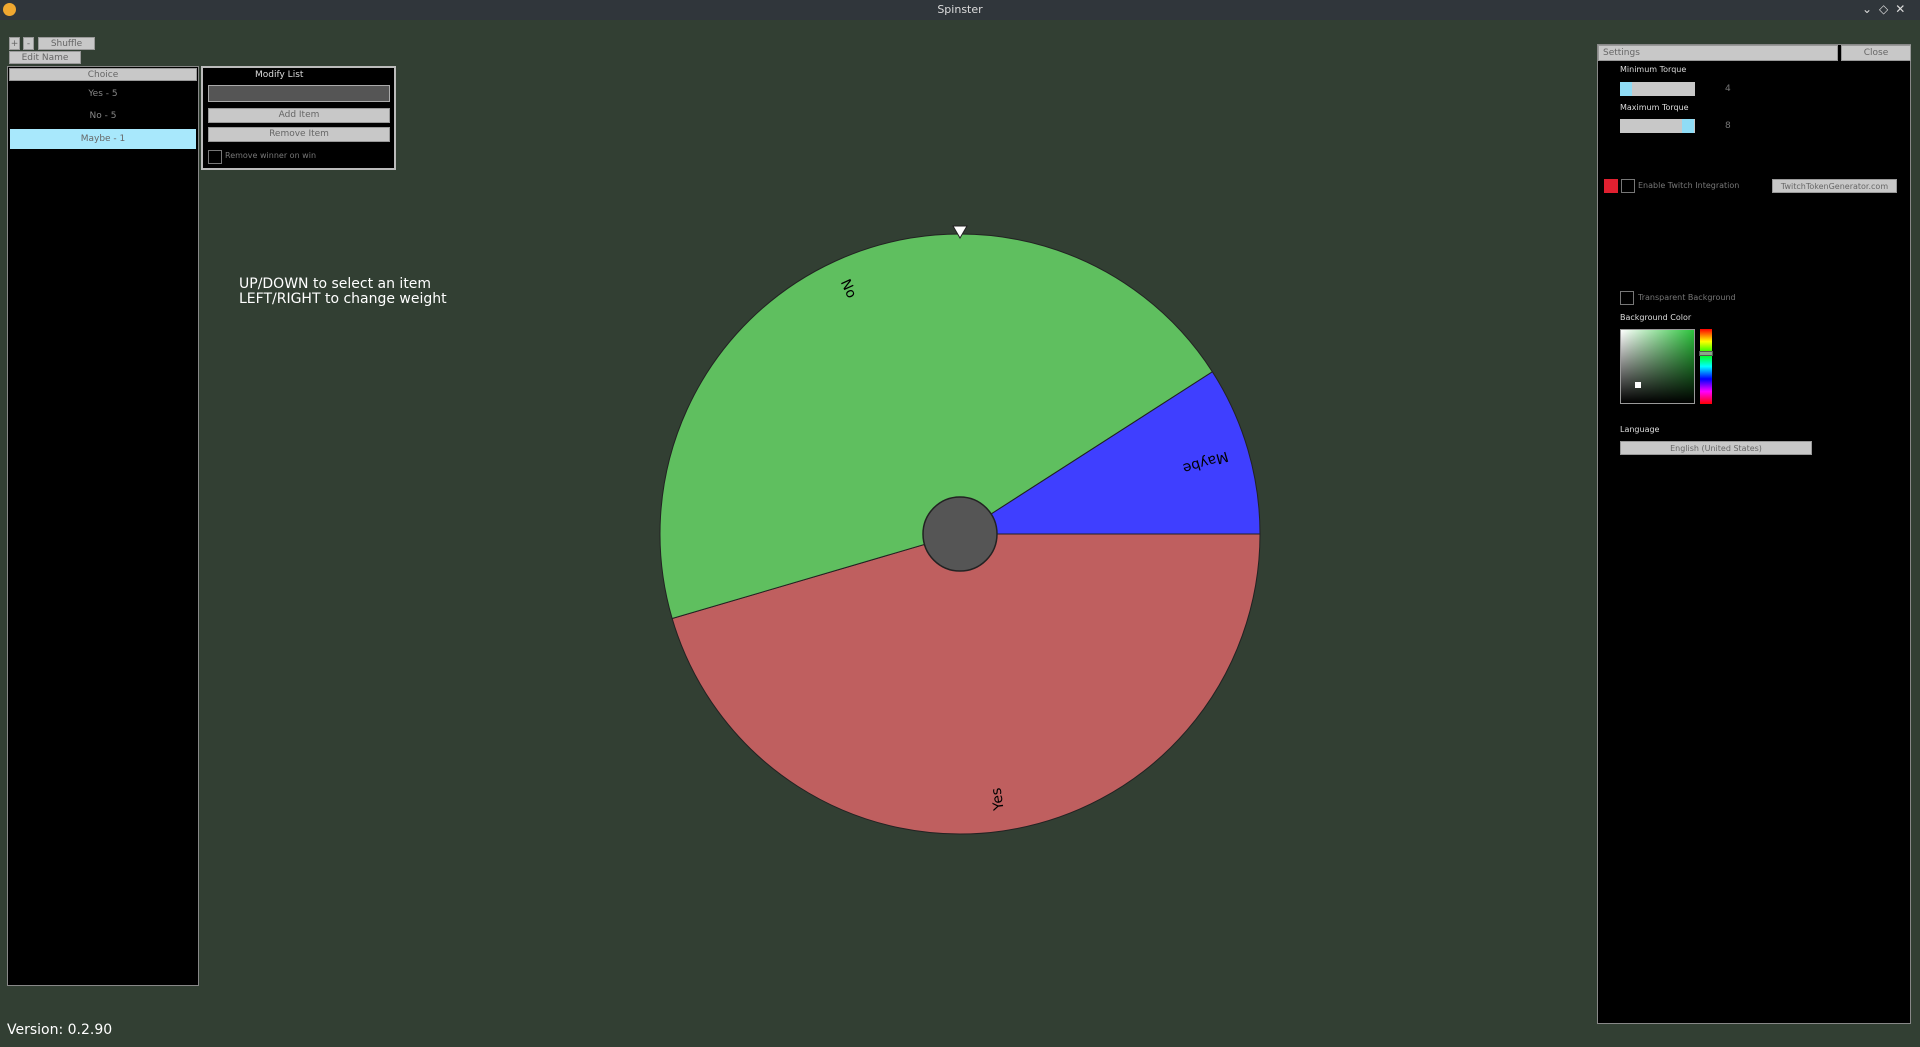 Image resolution: width=1920 pixels, height=1047 pixels. What do you see at coordinates (9, 9) in the screenshot?
I see `app-icon` at bounding box center [9, 9].